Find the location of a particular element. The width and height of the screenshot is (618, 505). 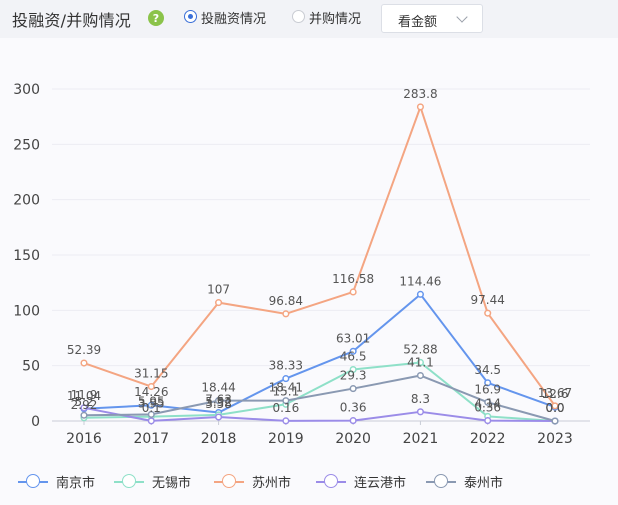

help-icon: ? is located at coordinates (156, 18).